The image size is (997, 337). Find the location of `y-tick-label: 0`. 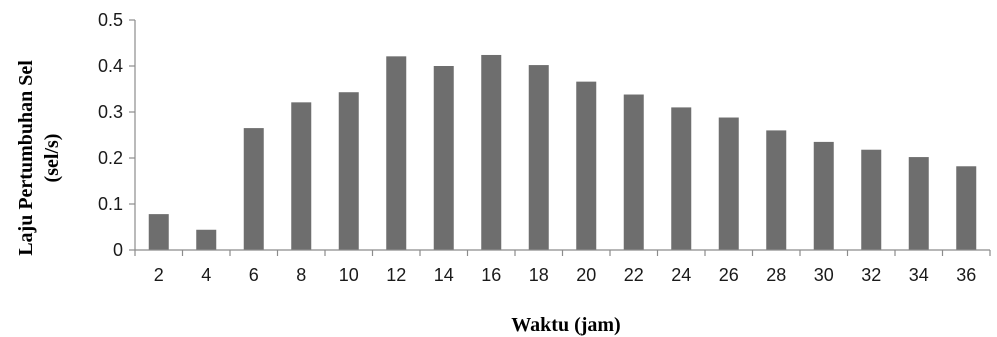

y-tick-label: 0 is located at coordinates (118, 250).